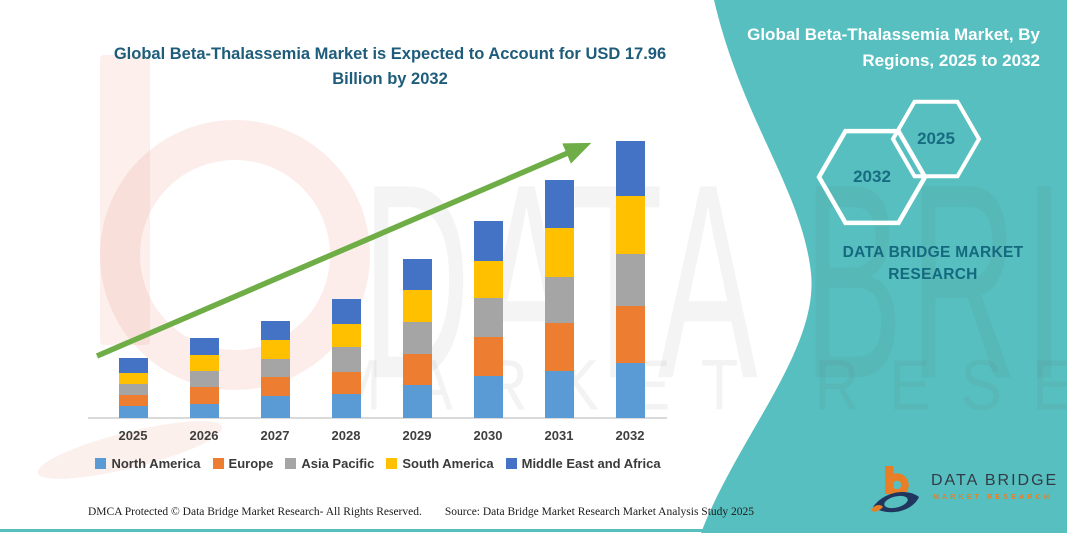 This screenshot has height=533, width=1067. Describe the element at coordinates (630, 334) in the screenshot. I see `segment-2032-europe` at that location.